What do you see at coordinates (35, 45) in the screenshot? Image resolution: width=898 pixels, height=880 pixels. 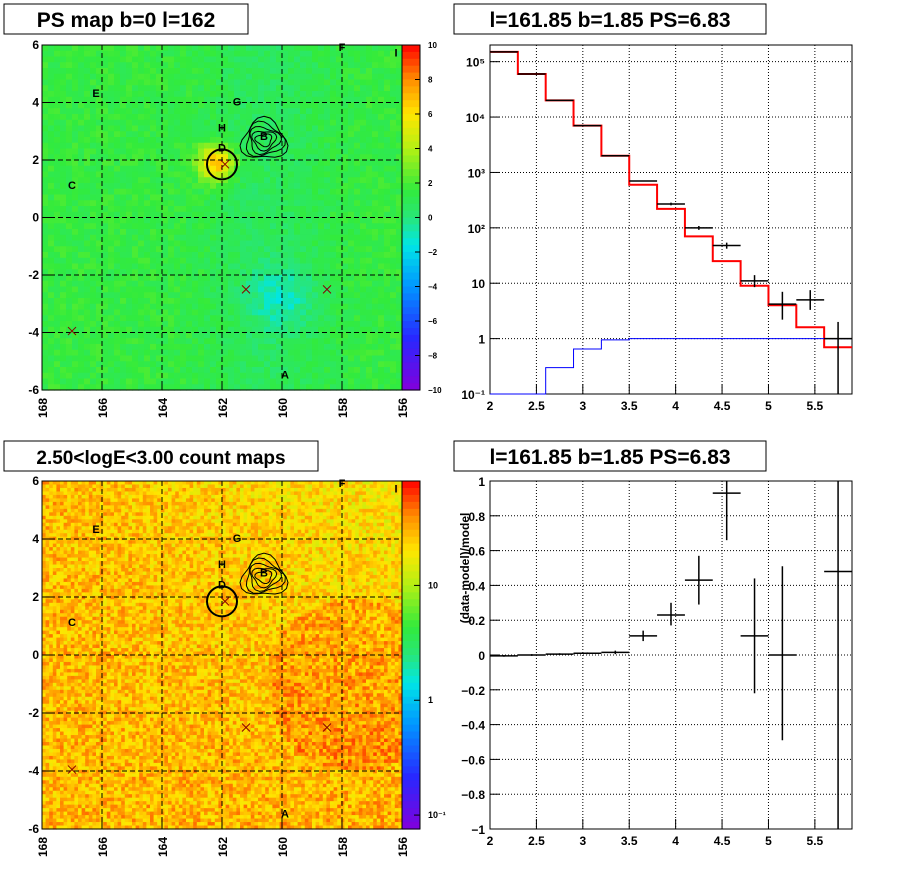 I see `y-tick-label: 6` at bounding box center [35, 45].